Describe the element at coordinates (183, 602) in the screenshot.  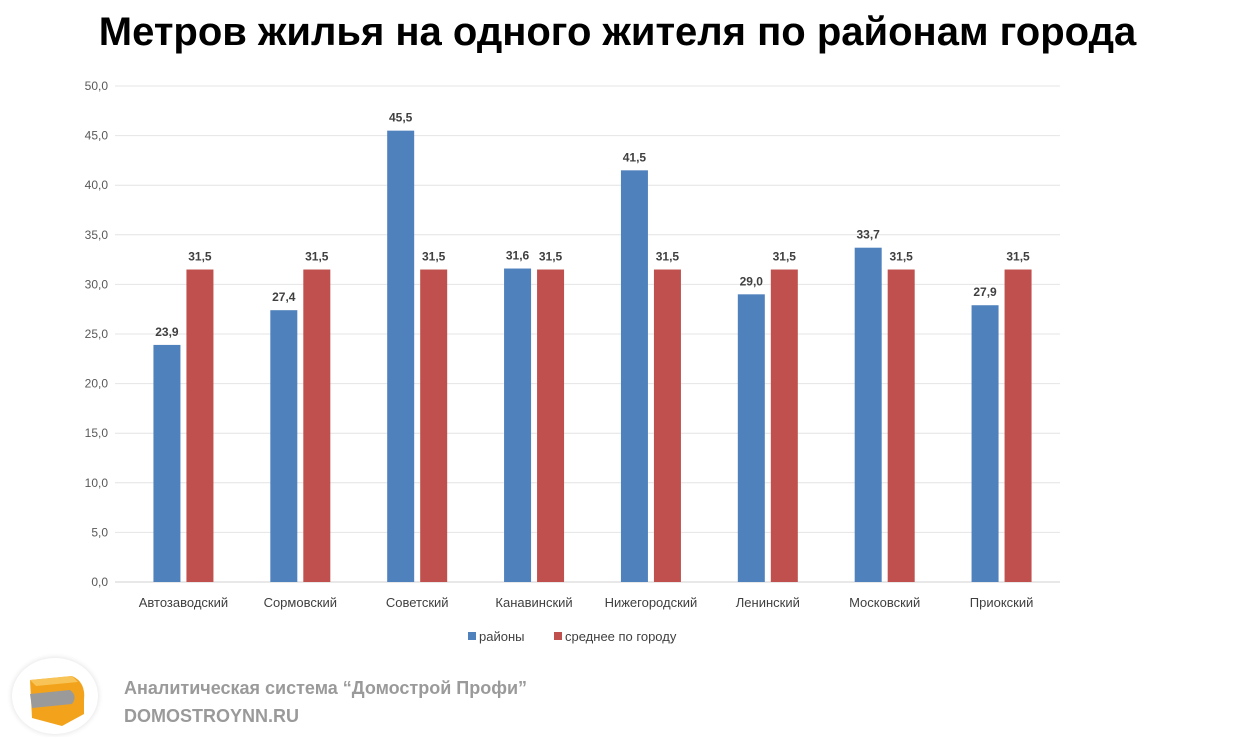
I see `x-tick-label: Автозаводский` at that location.